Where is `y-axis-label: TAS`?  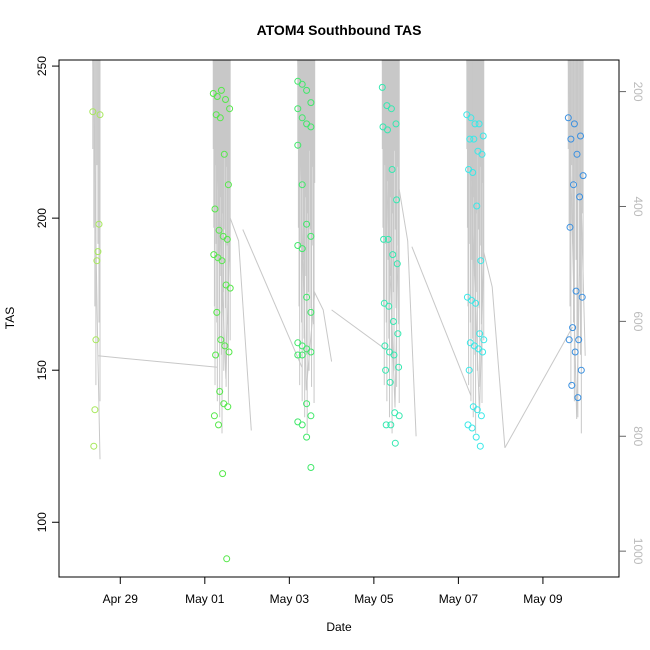 y-axis-label: TAS is located at coordinates (10, 318).